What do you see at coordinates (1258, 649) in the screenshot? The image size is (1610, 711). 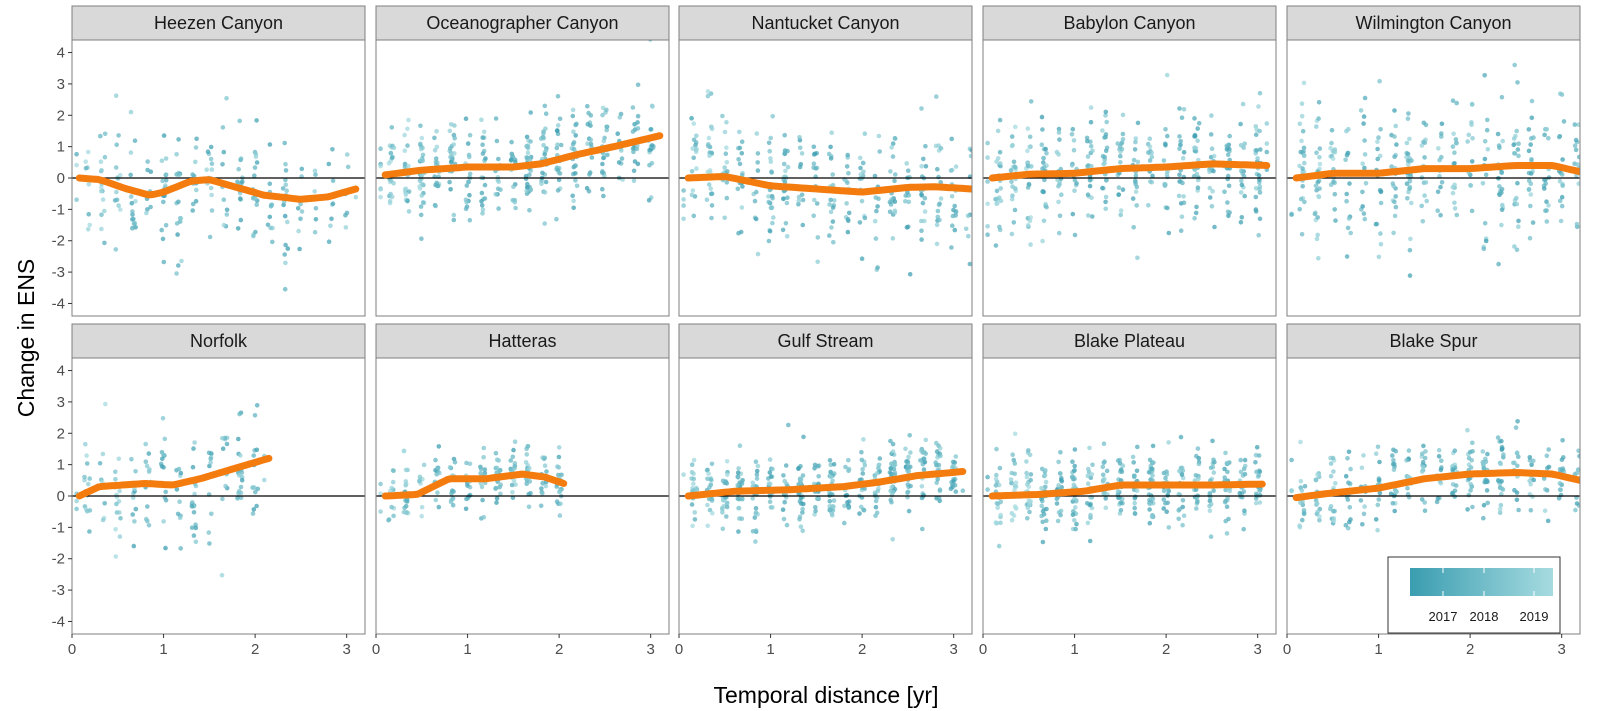 I see `x-tick-label: 3` at bounding box center [1258, 649].